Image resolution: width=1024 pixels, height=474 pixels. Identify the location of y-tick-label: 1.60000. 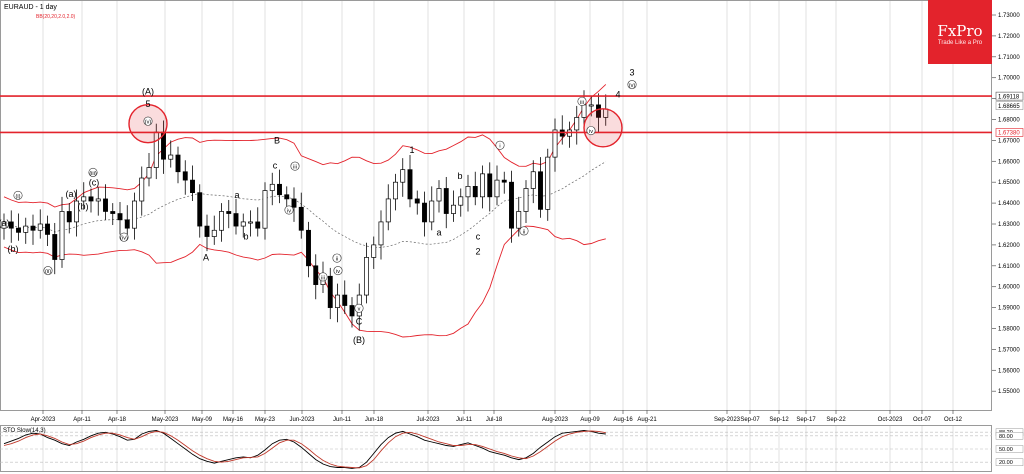
(1009, 288).